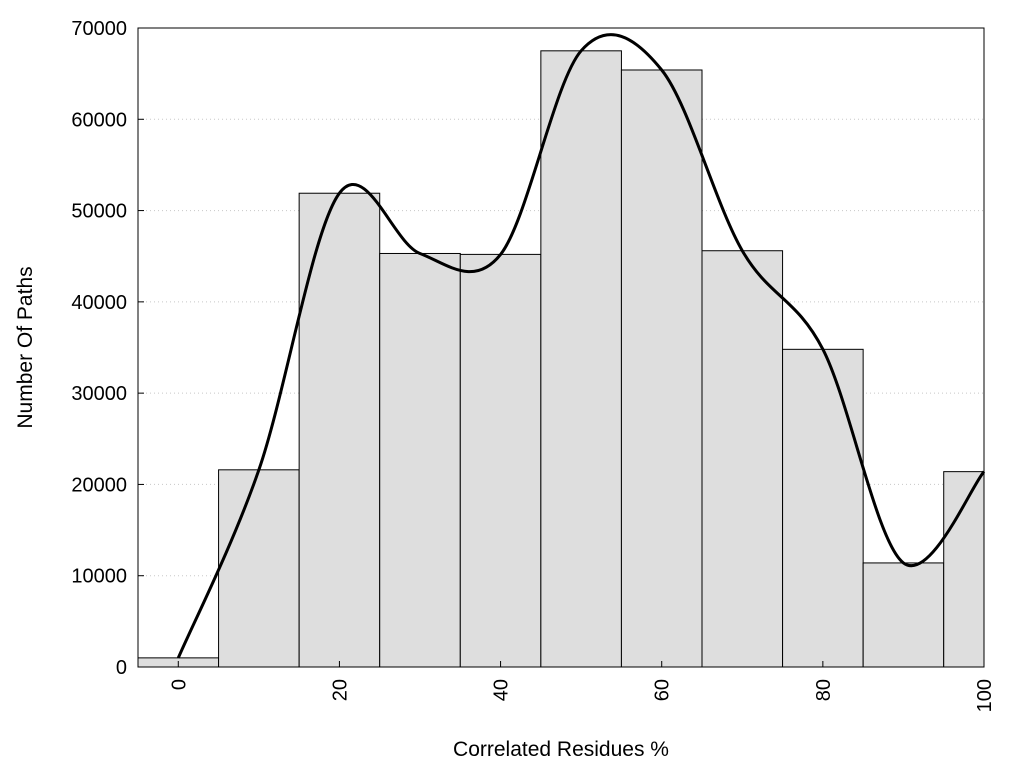 This screenshot has width=1024, height=768. I want to click on y-tick-label: 40000, so click(99, 303).